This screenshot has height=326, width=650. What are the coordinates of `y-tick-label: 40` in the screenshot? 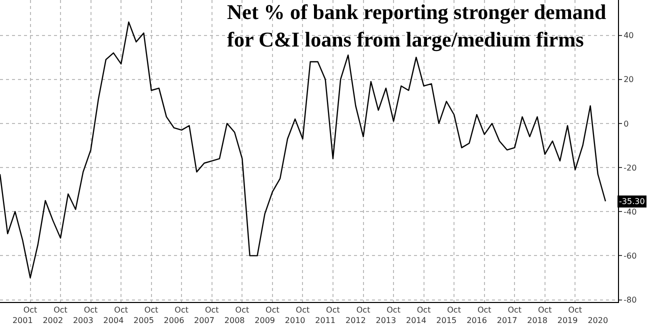 It's located at (629, 35).